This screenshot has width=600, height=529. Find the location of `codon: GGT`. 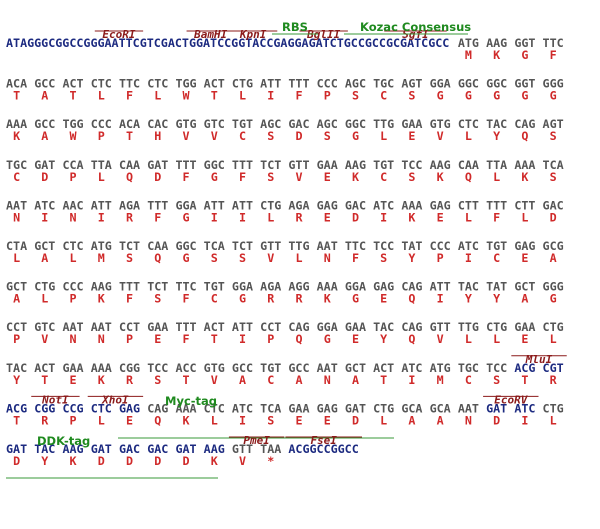

codon: GGT is located at coordinates (524, 43).